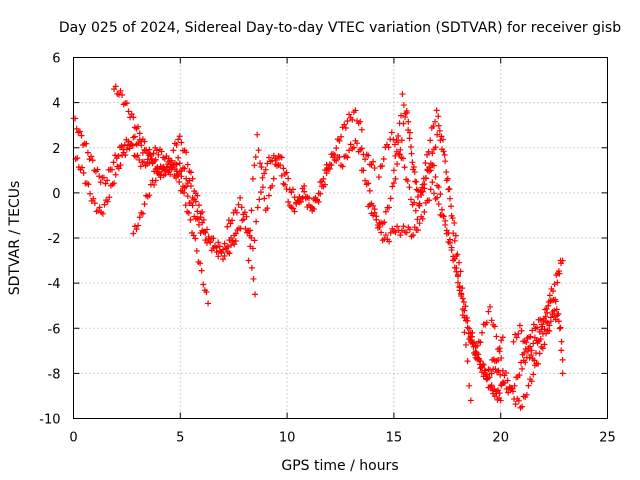 Image resolution: width=640 pixels, height=480 pixels. I want to click on y-tick-label: -6, so click(54, 329).